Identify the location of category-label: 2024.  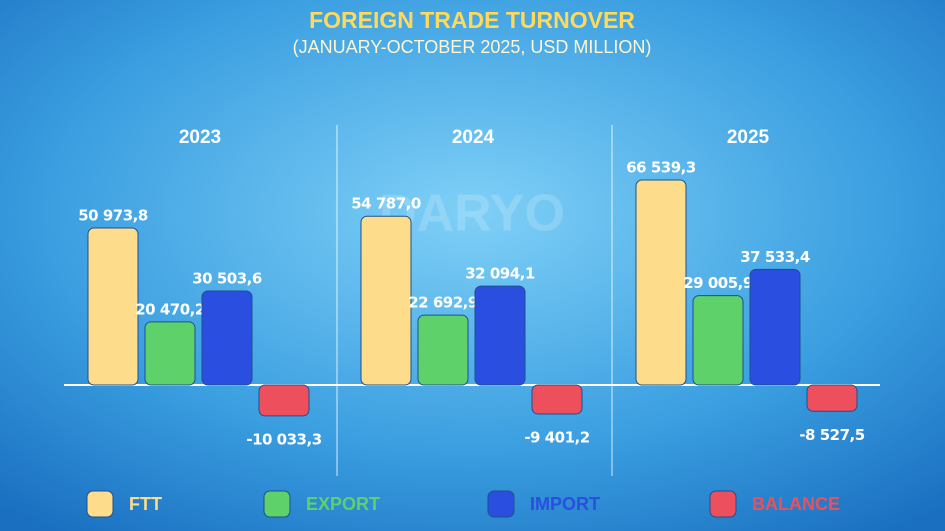
(473, 137).